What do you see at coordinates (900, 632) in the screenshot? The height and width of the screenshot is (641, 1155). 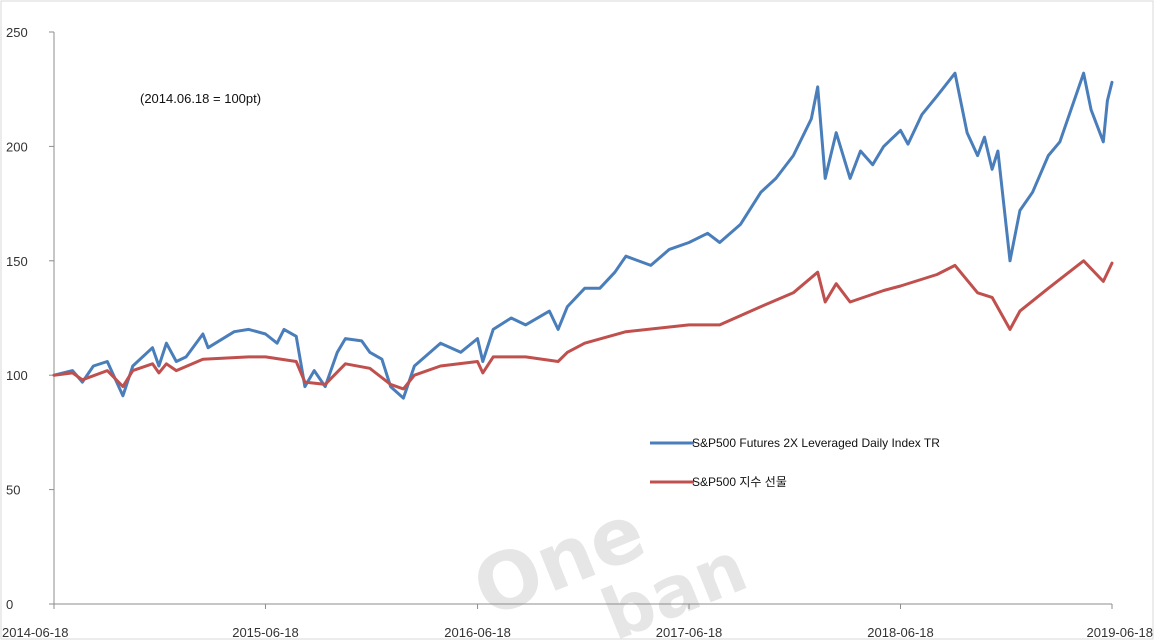 I see `x-tick-label: 2018-06-18` at bounding box center [900, 632].